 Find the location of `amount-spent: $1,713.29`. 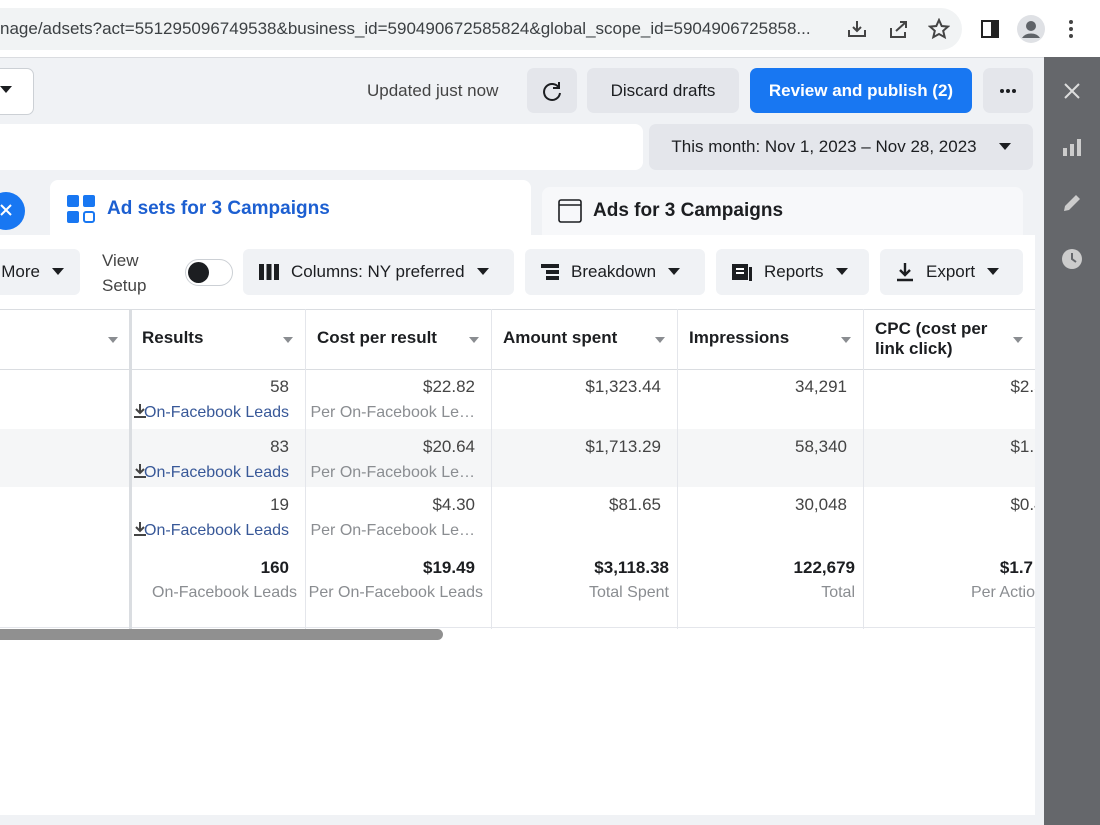

amount-spent: $1,713.29 is located at coordinates (623, 446).